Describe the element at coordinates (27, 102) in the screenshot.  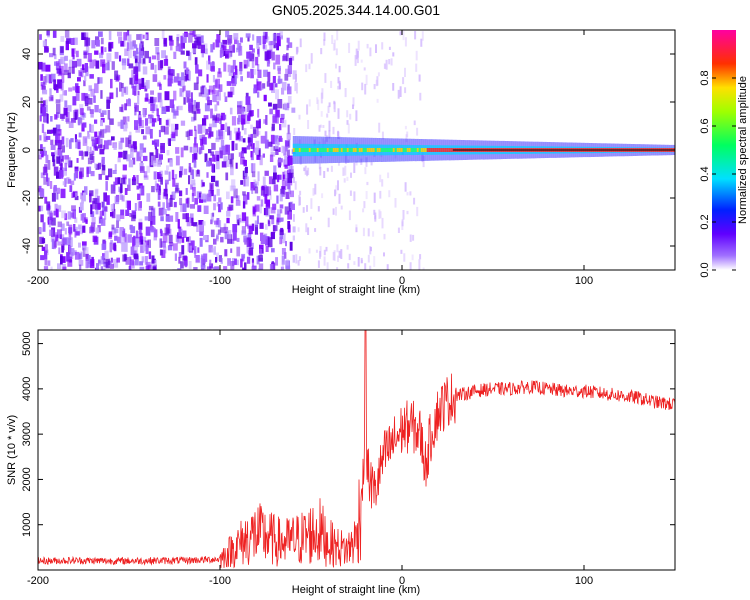
I see `spectrogram-ytick-label: 20` at that location.